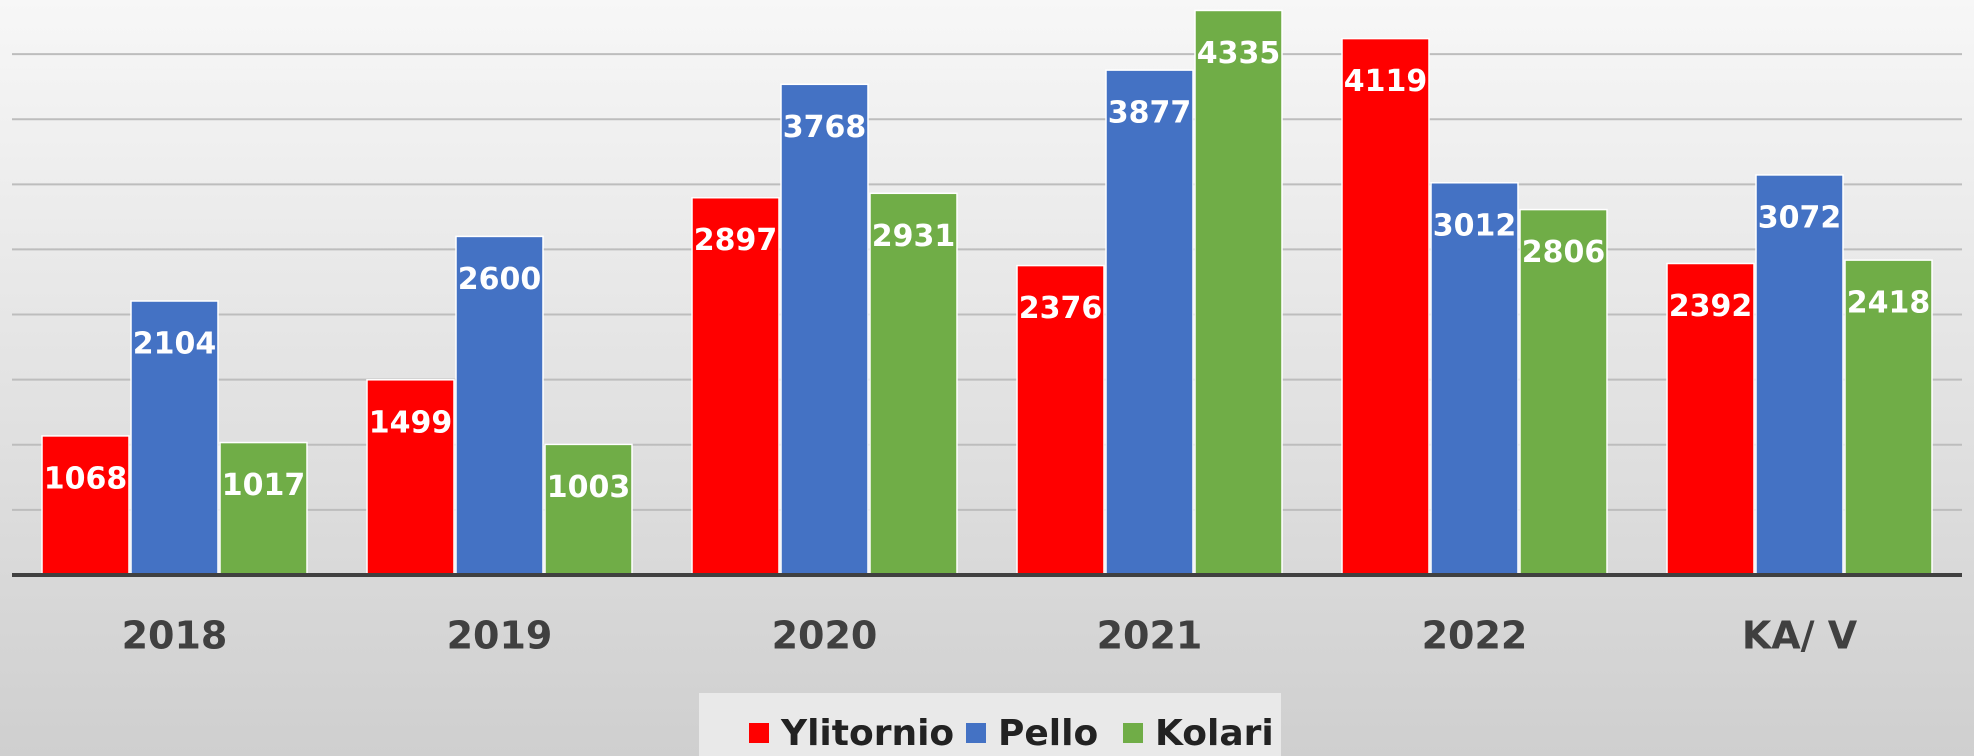 The height and width of the screenshot is (756, 1974). I want to click on data-label: 3012, so click(1475, 225).